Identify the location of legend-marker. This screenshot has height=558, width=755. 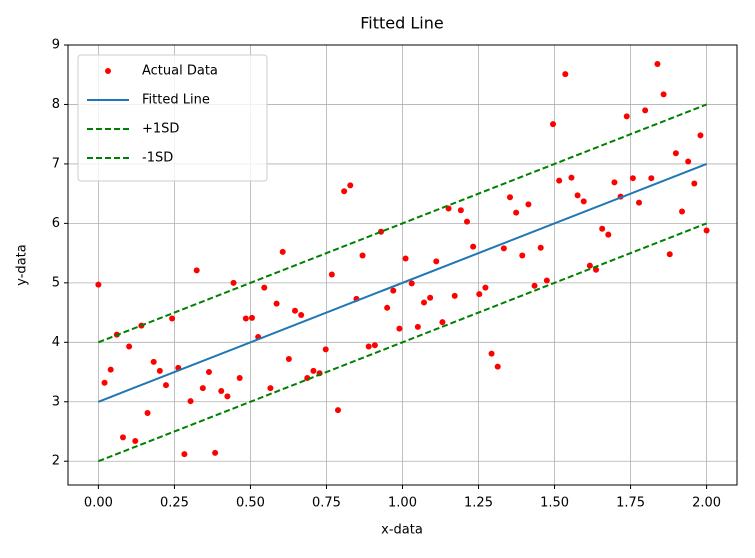
(108, 71).